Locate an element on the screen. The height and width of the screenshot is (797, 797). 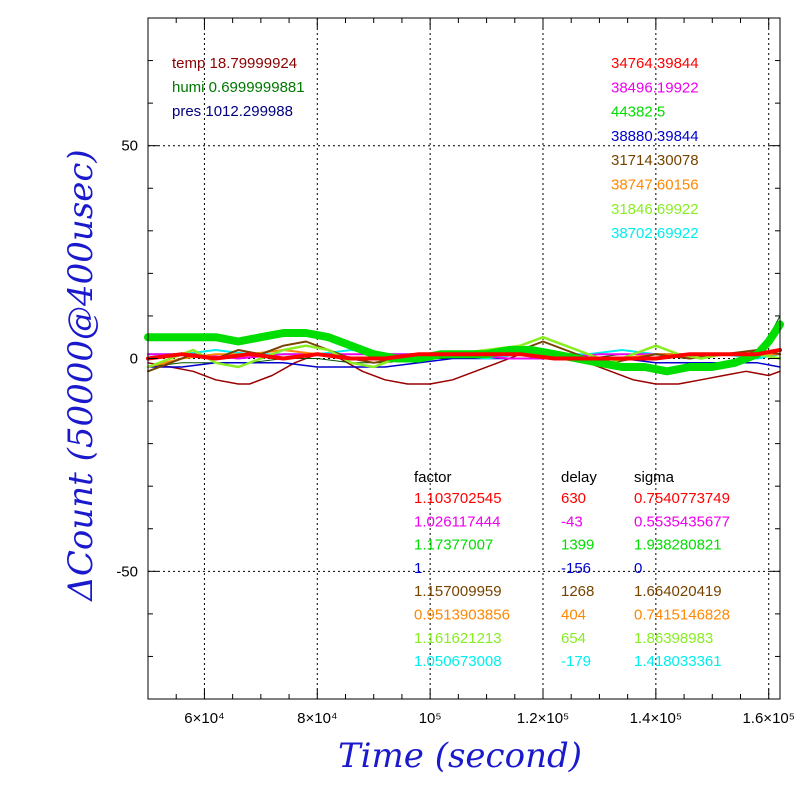
table-sigma-3: 0 is located at coordinates (638, 568).